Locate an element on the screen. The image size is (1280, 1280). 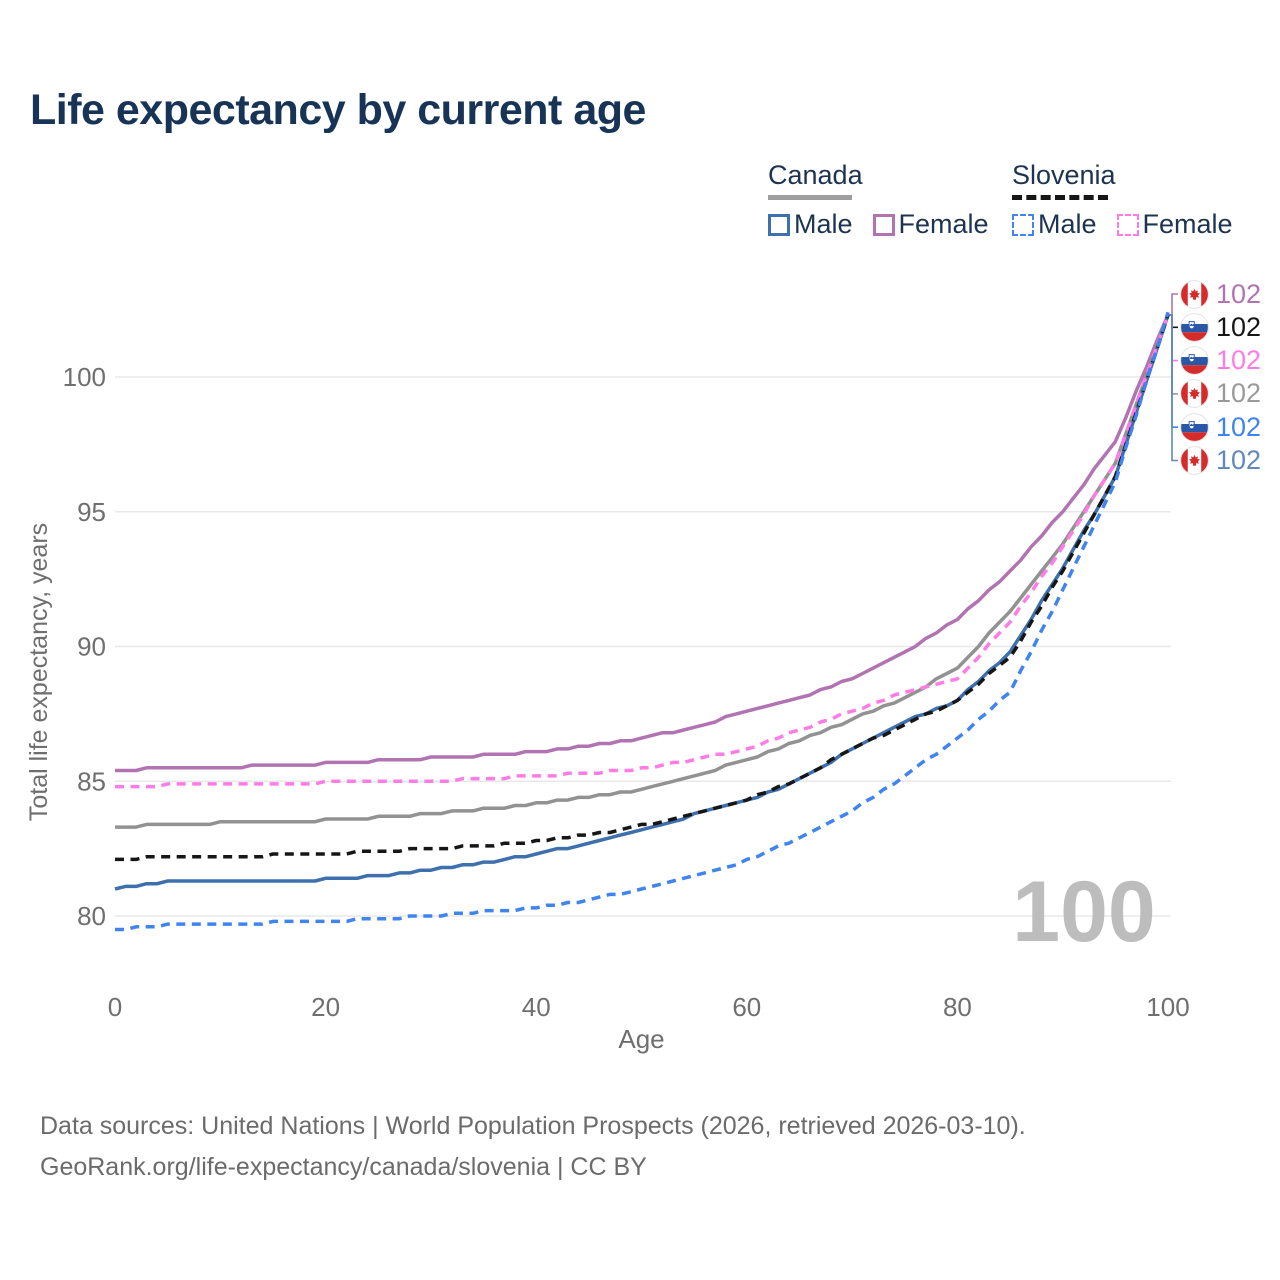
slovenia-dashed-line-swatch is located at coordinates (1060, 197).